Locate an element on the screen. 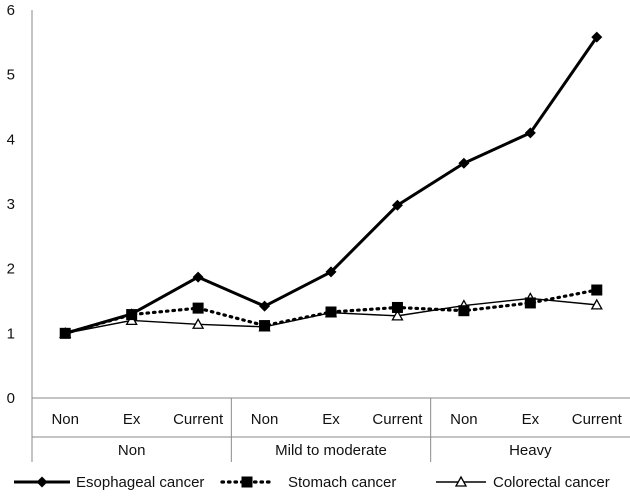 The width and height of the screenshot is (630, 498). legend-entry: Stomach cancer is located at coordinates (308, 482).